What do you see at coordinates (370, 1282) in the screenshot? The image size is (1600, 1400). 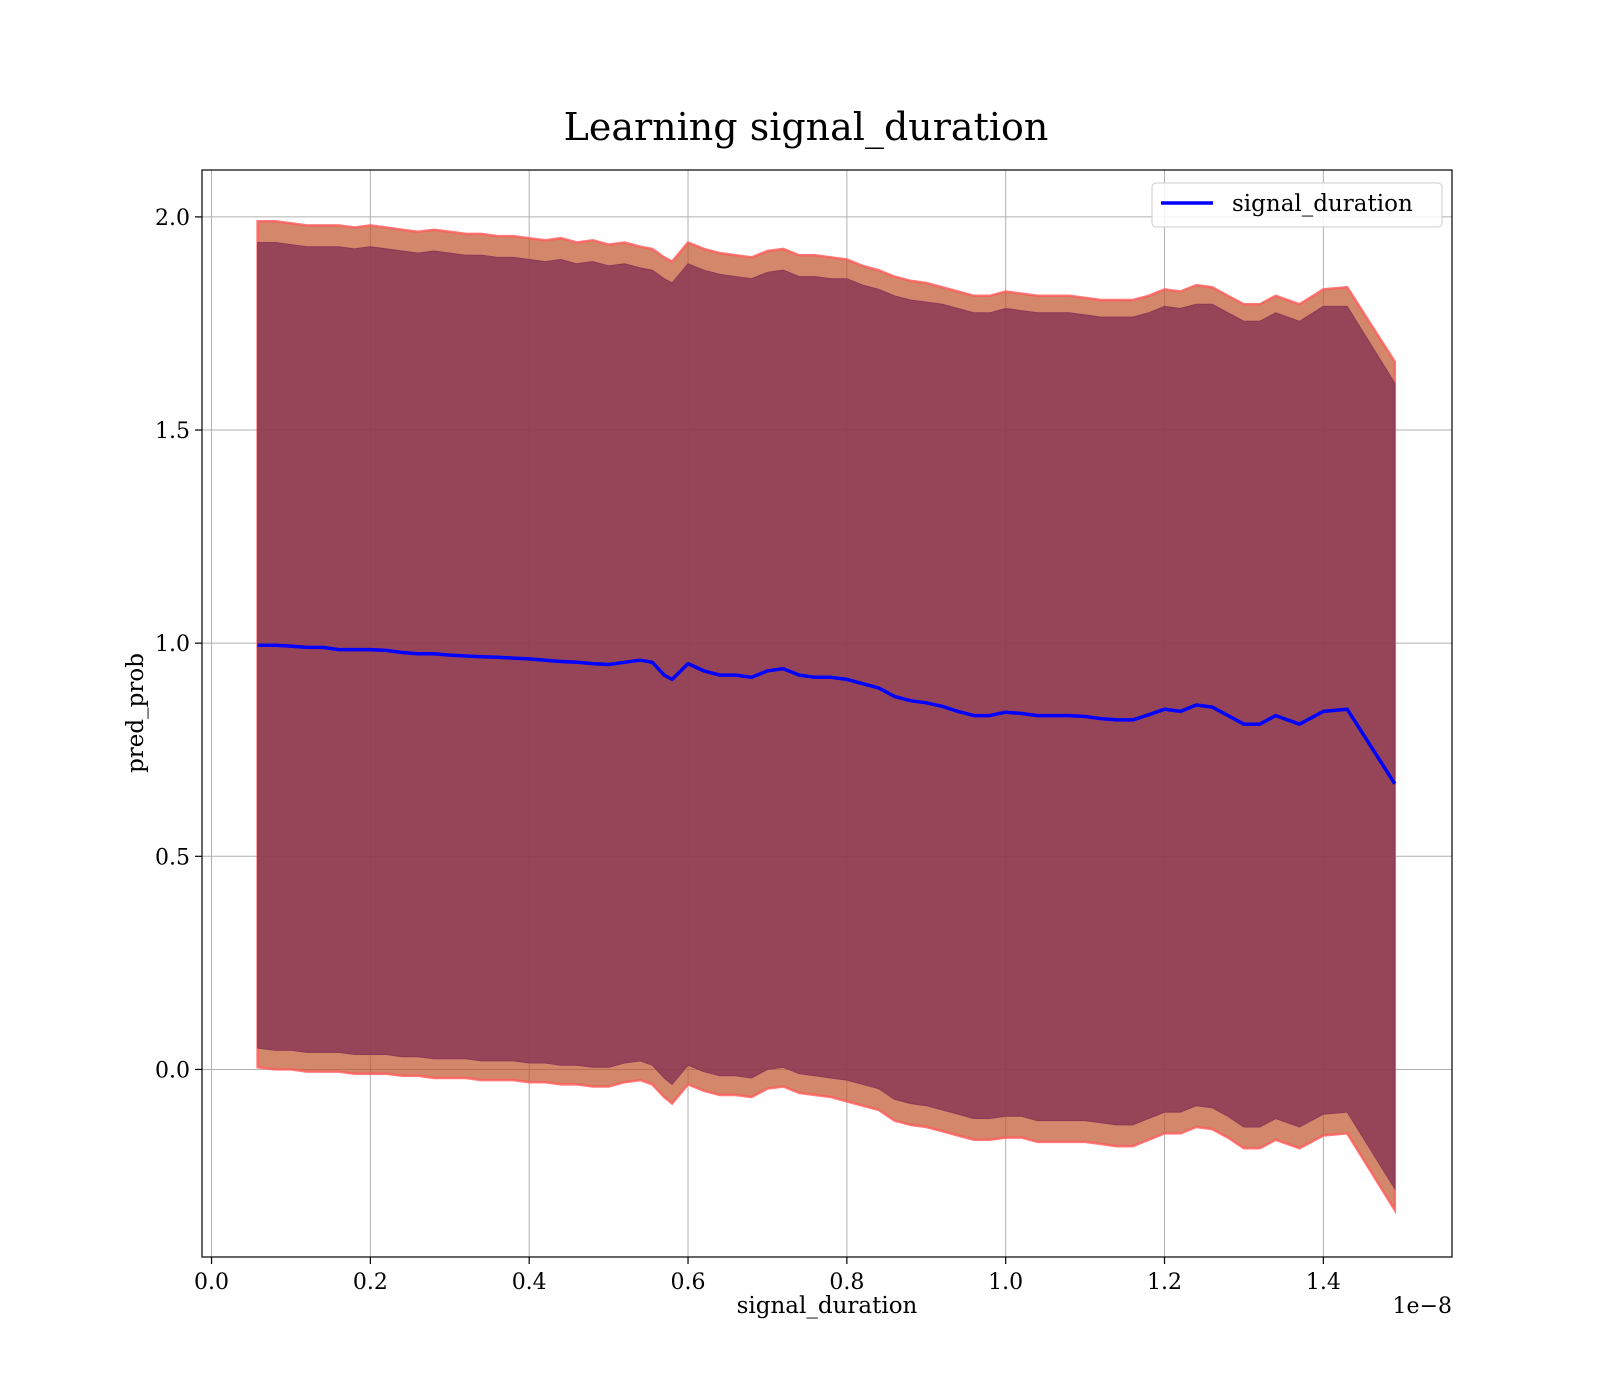 I see `x-tick-label: 0.2` at bounding box center [370, 1282].